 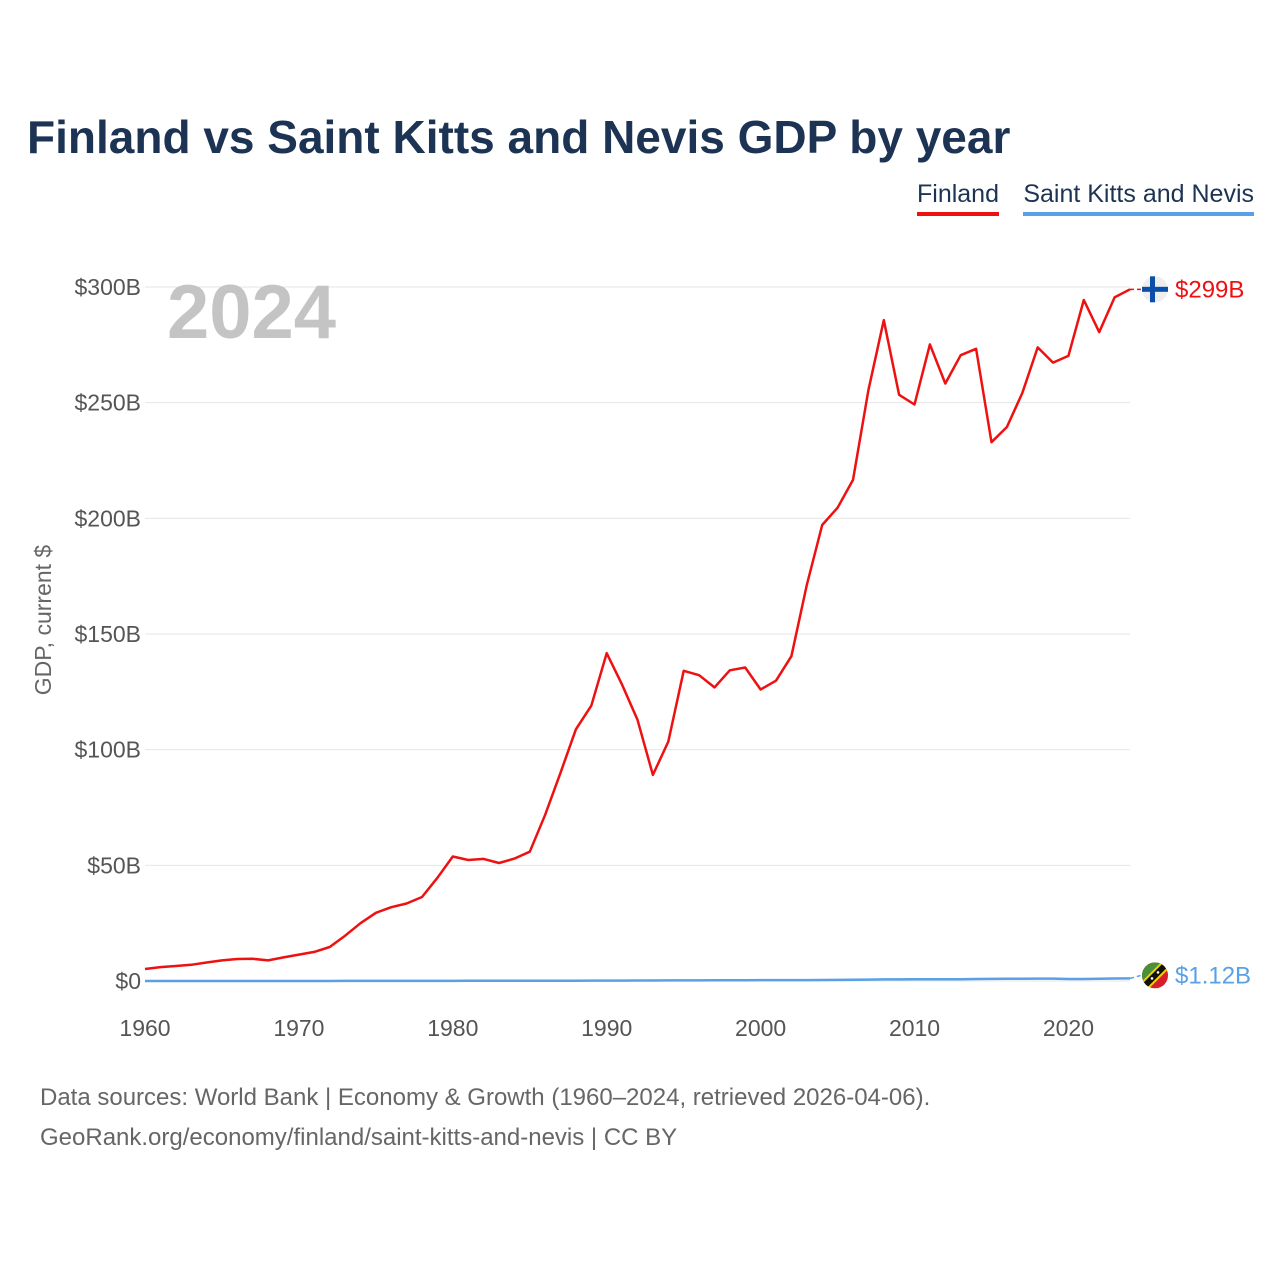 What do you see at coordinates (1213, 975) in the screenshot?
I see `series-end-label: $1.12B` at bounding box center [1213, 975].